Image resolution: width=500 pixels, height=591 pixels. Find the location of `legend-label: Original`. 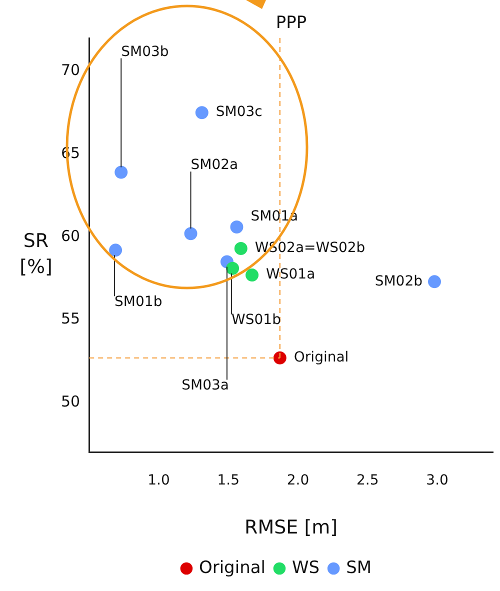

legend-label: Original is located at coordinates (232, 568).